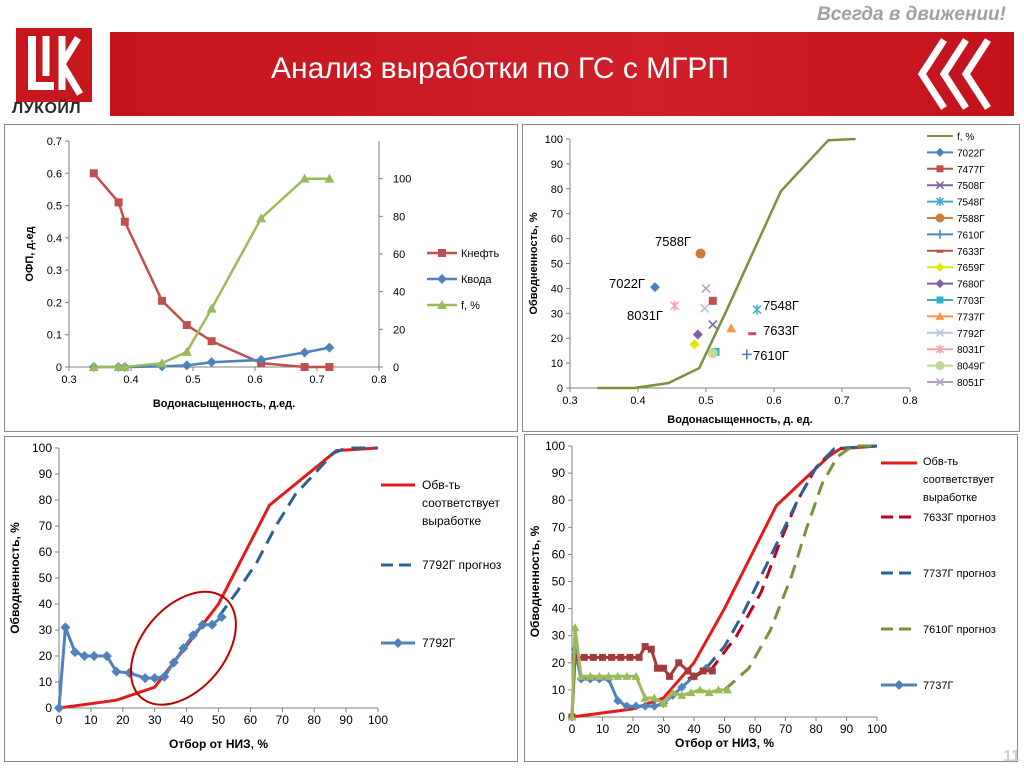  Describe the element at coordinates (461, 503) in the screenshot. I see `legend-label: Обв-ть соответствует выработке` at that location.